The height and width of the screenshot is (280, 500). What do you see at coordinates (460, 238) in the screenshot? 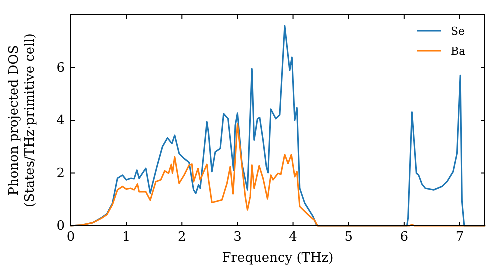
I see `x-tick-label: 7` at bounding box center [460, 238].